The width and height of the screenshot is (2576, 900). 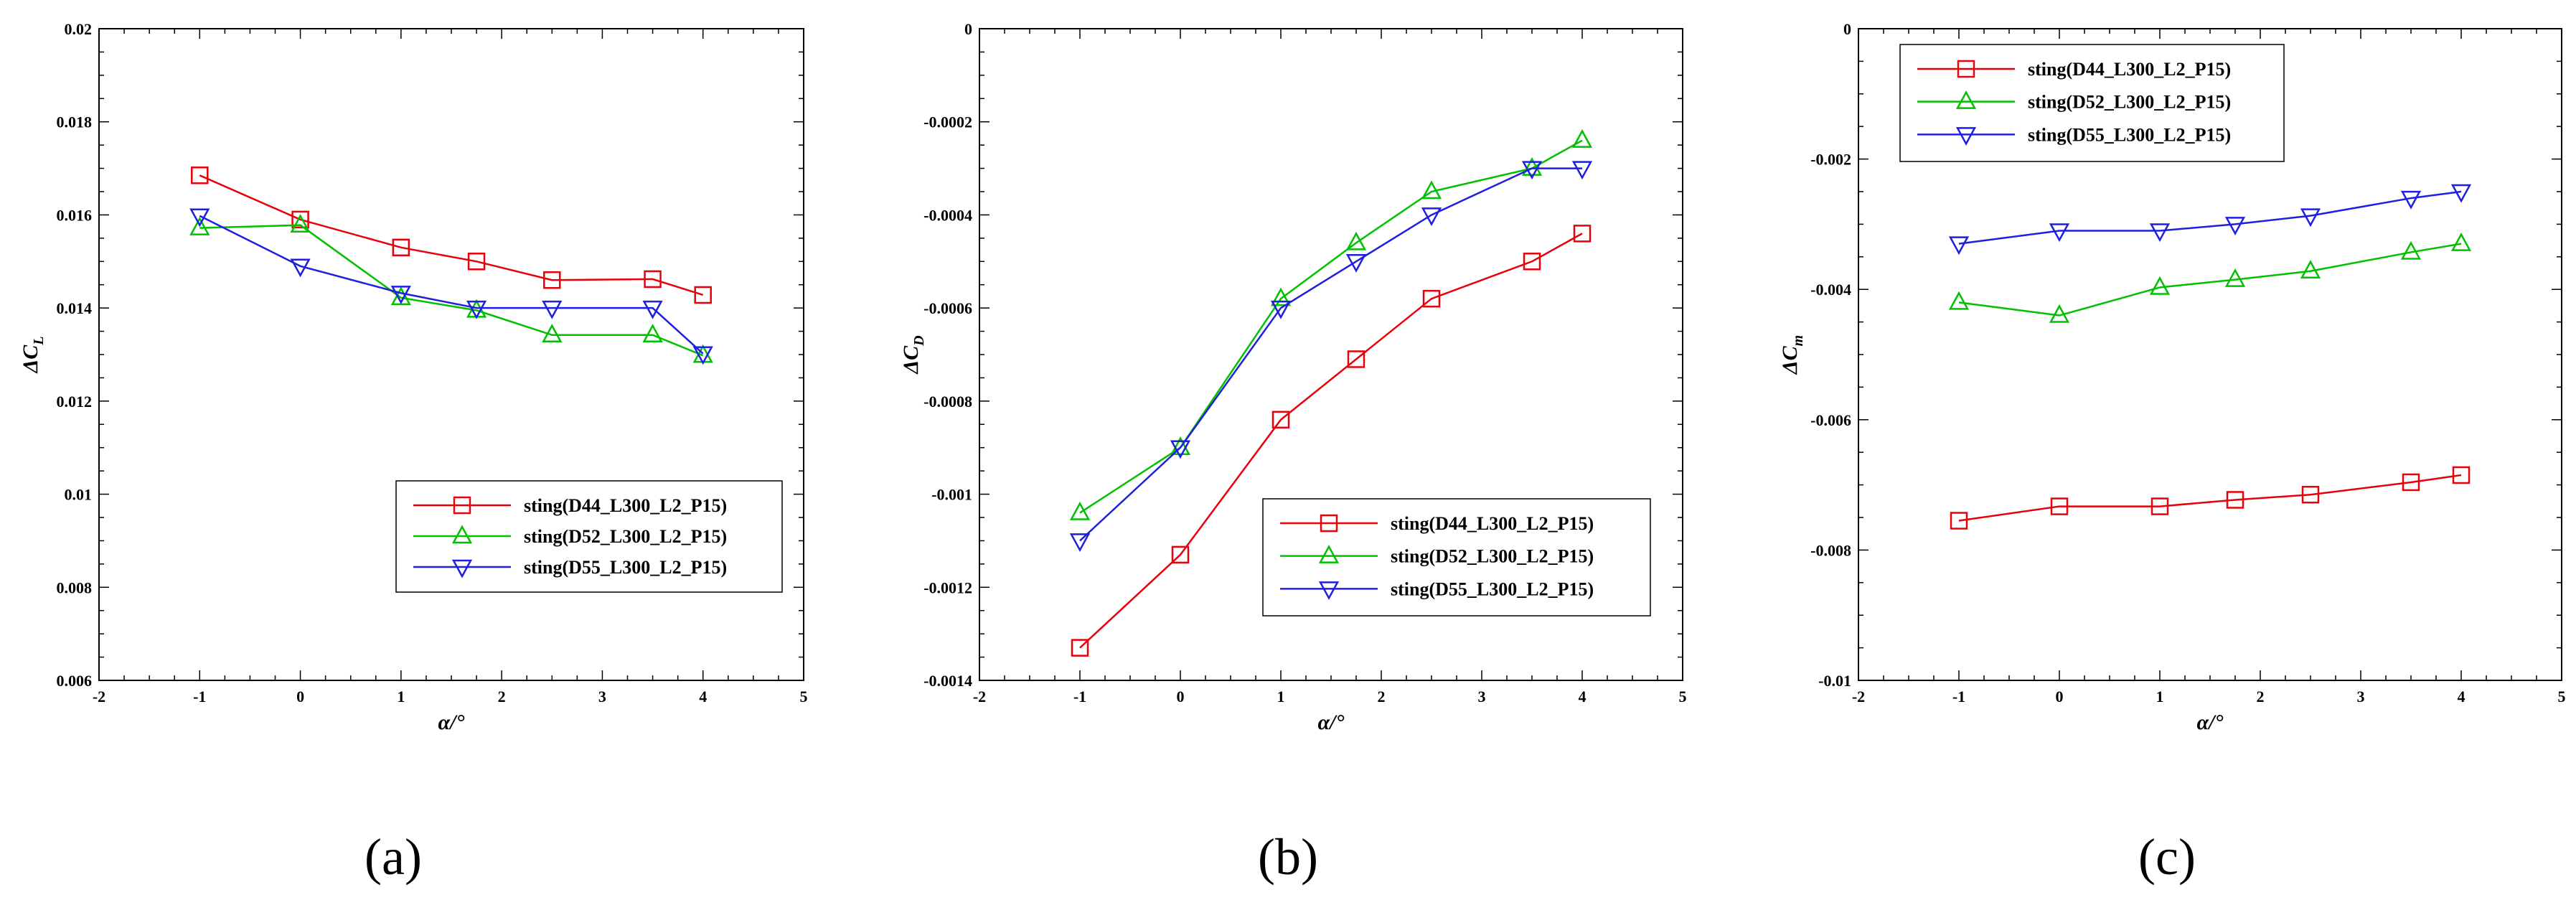 I want to click on y-axis-label: ΔCL, so click(x=33, y=354).